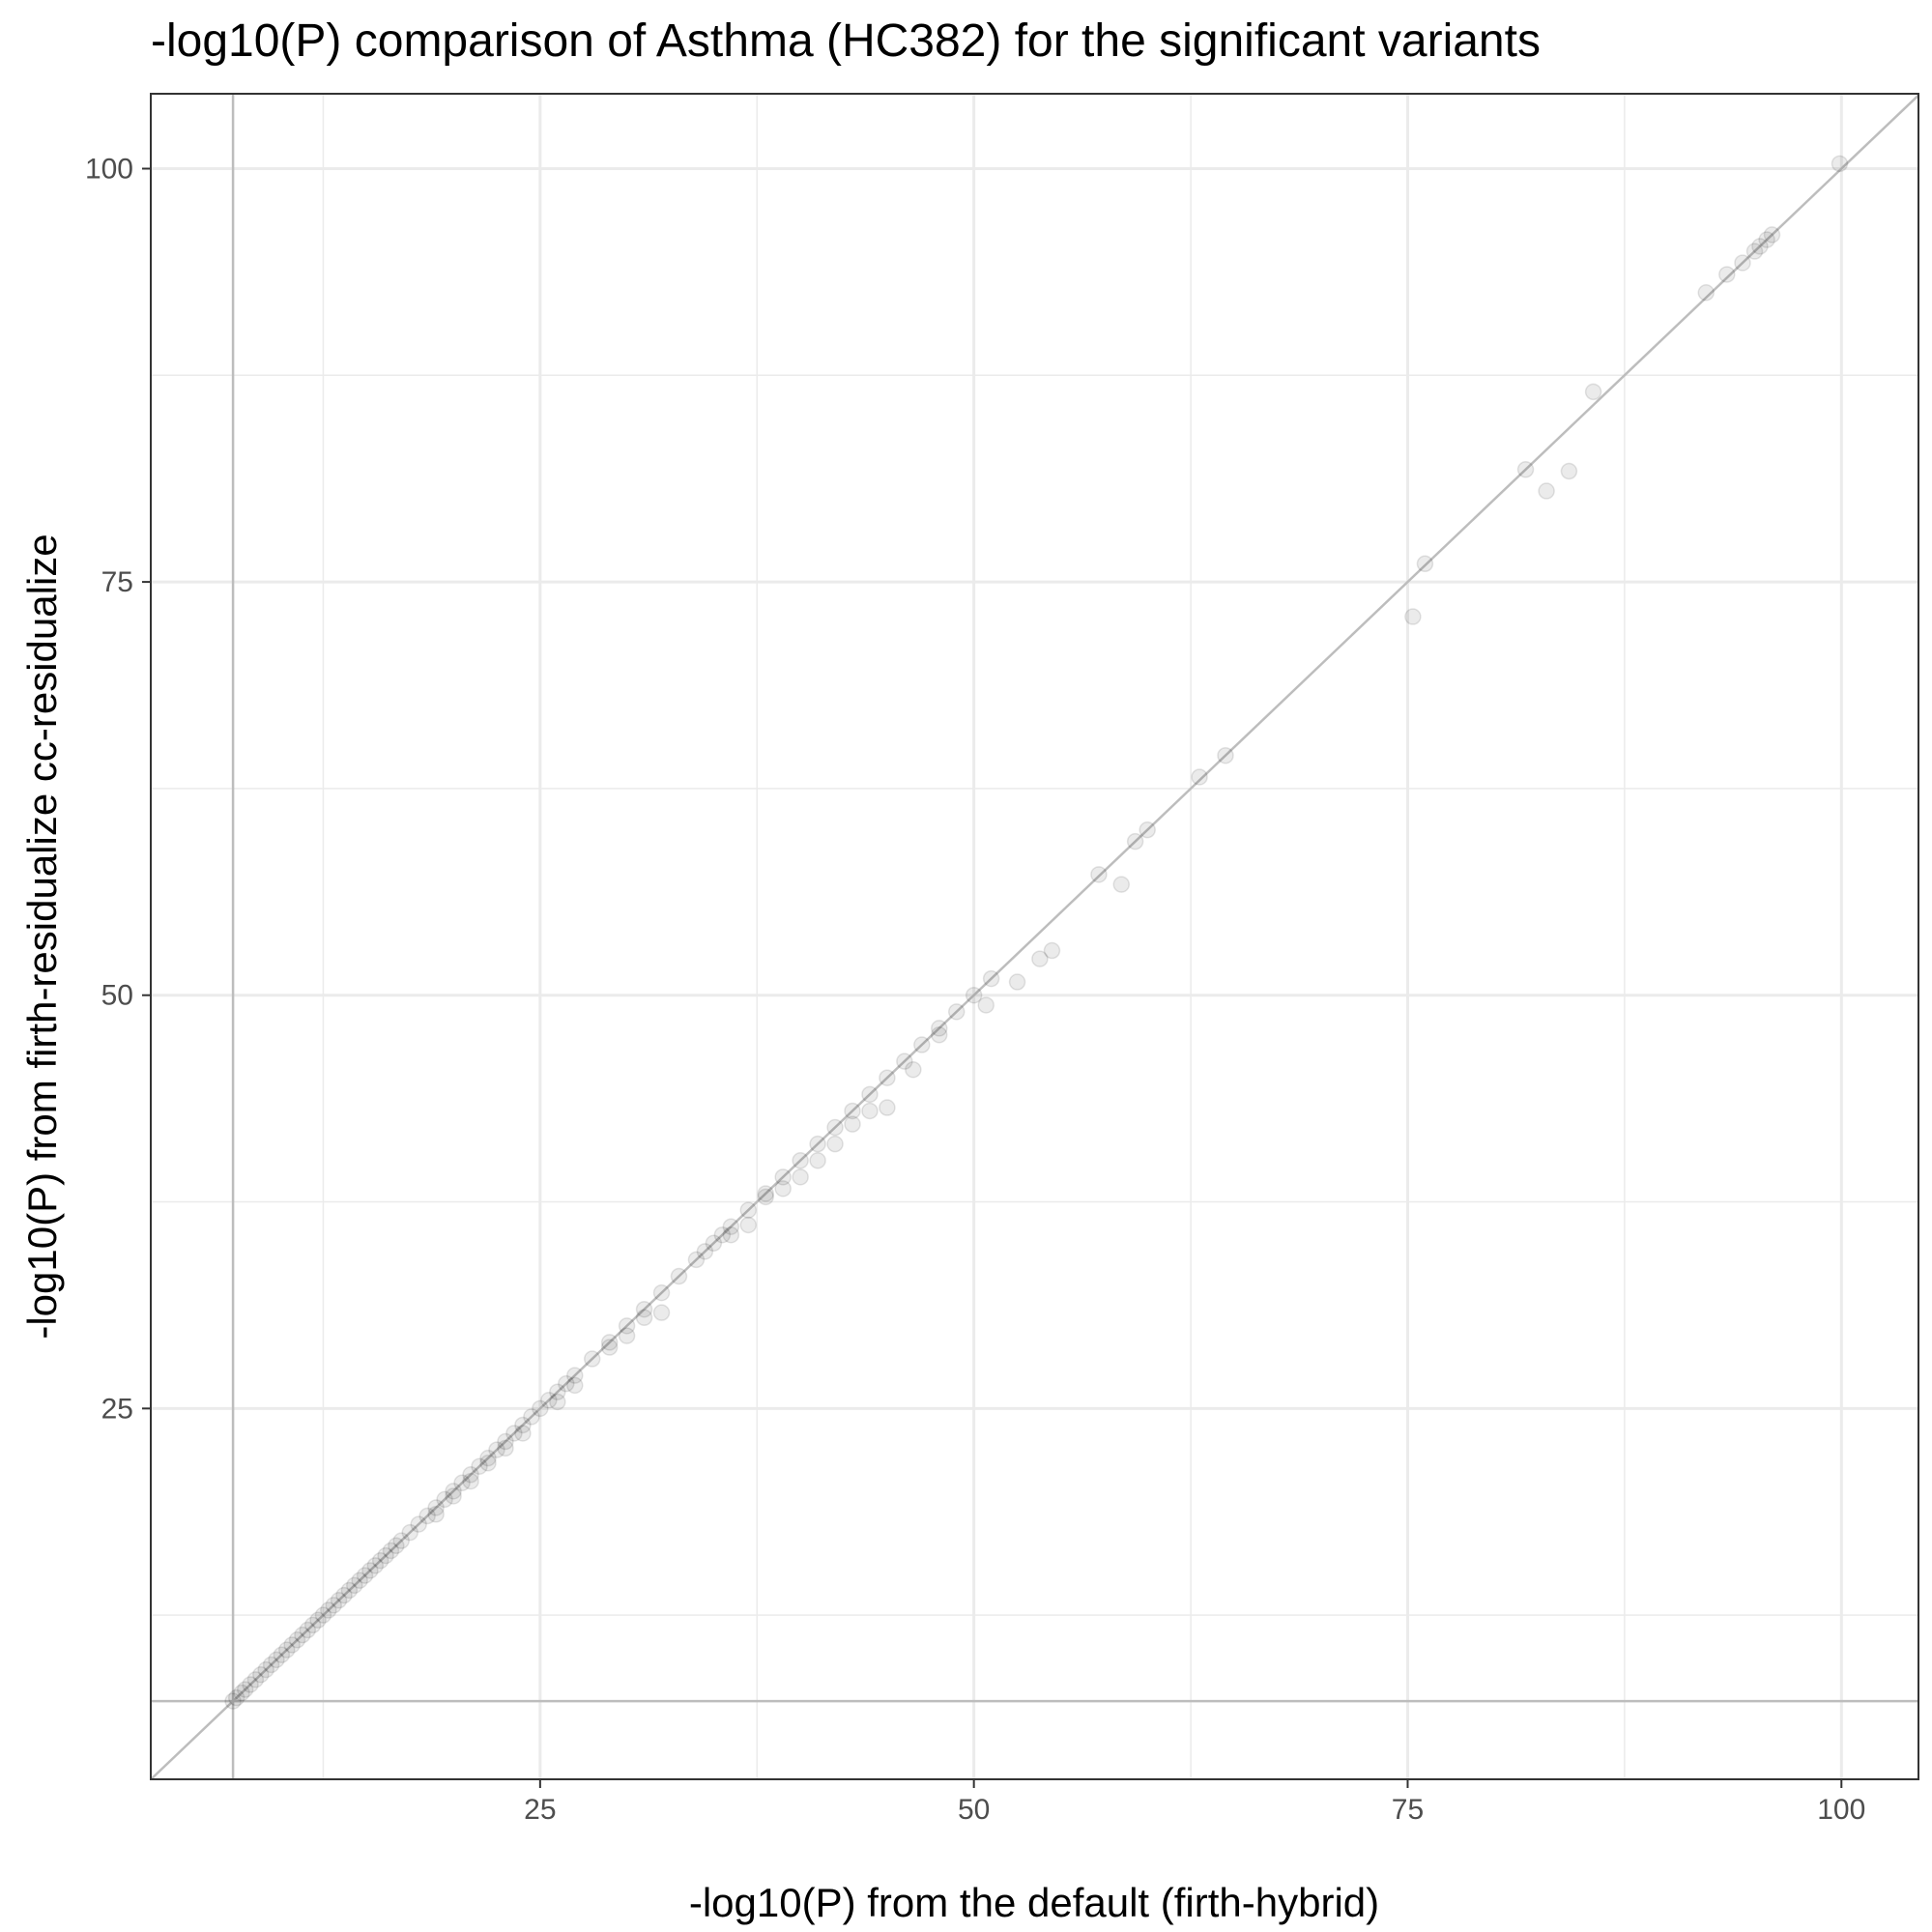 The width and height of the screenshot is (1932, 1932). What do you see at coordinates (109, 169) in the screenshot?
I see `y-tick-label: 100` at bounding box center [109, 169].